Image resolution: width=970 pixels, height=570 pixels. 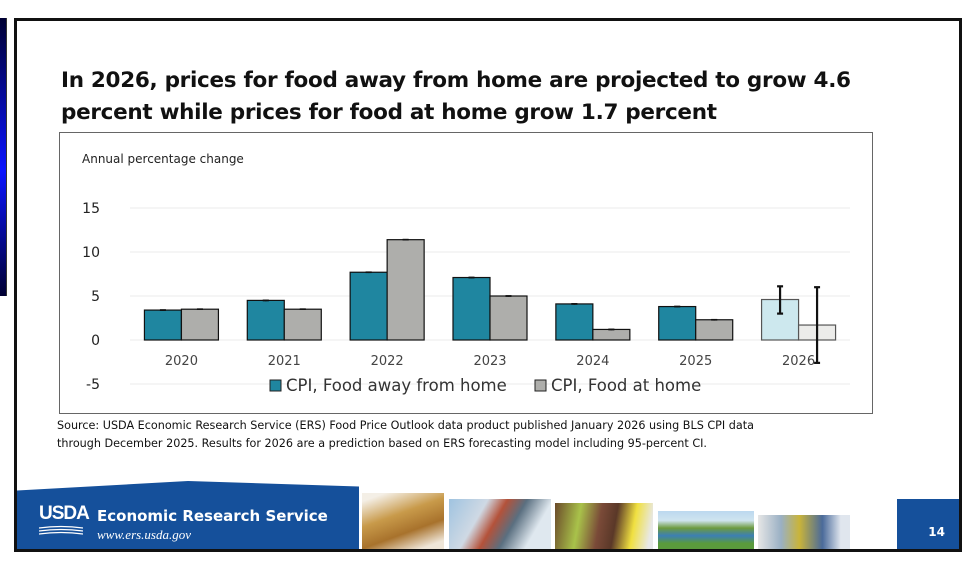 I want to click on grocery-shopper-photo, so click(x=604, y=526).